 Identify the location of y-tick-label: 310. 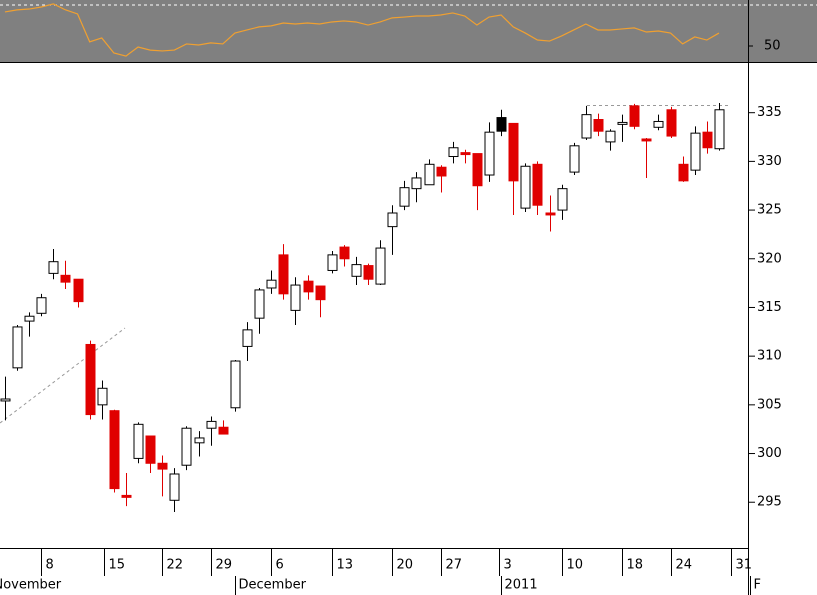
(769, 356).